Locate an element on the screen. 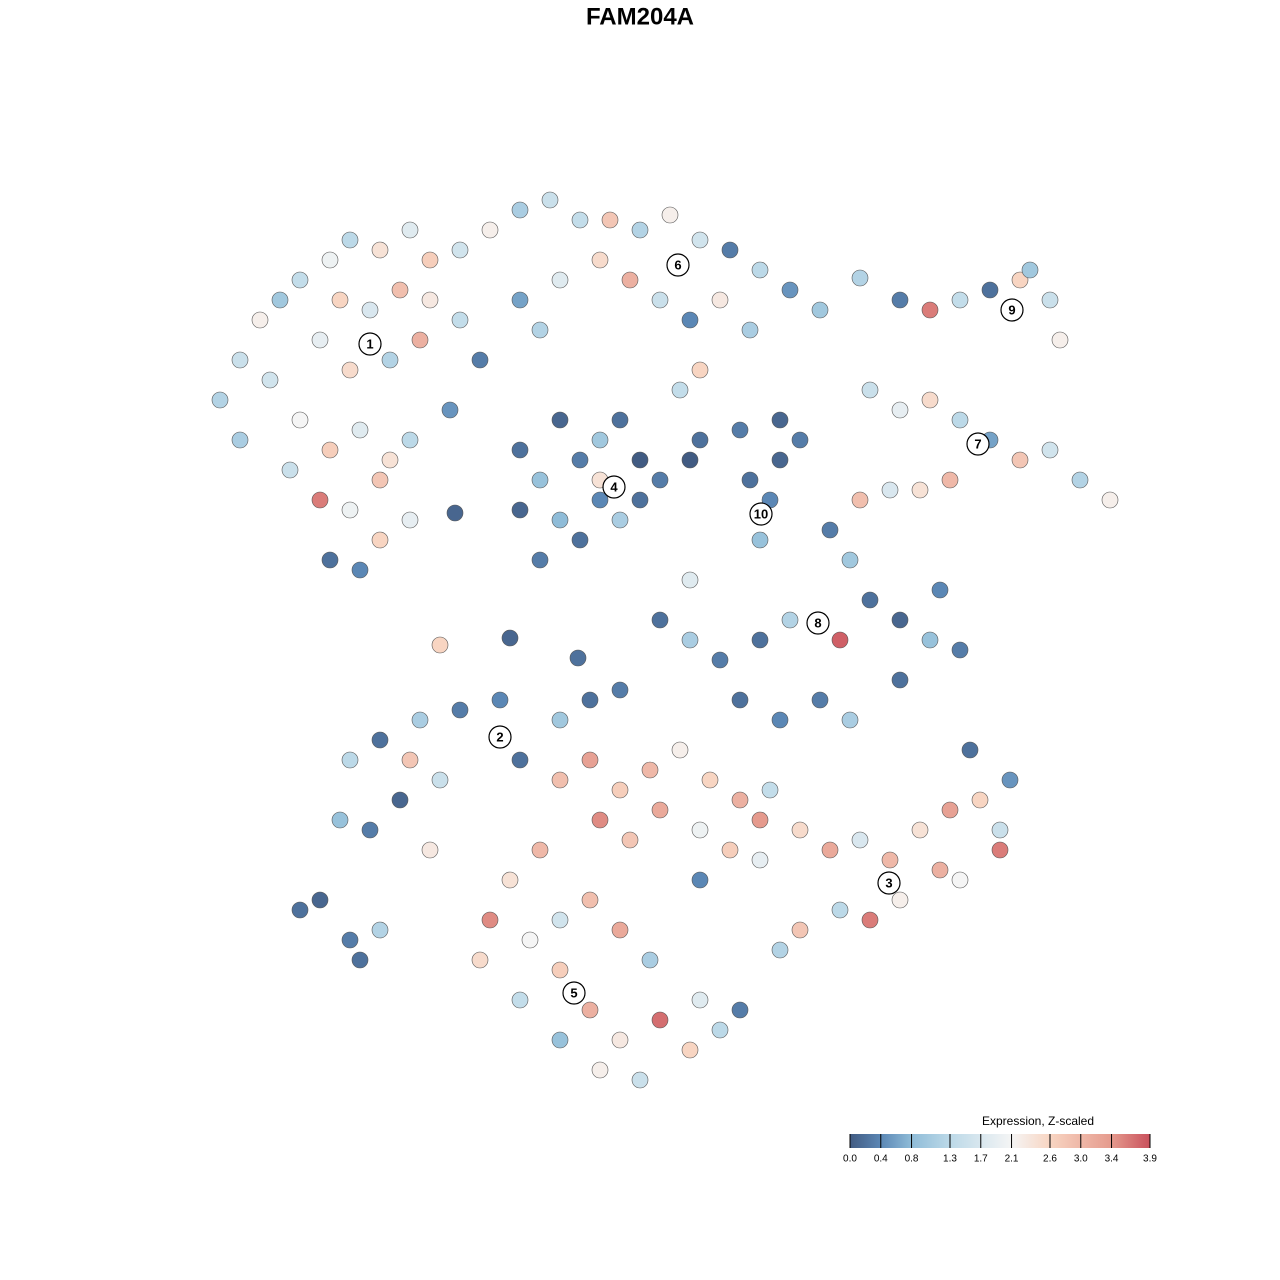 The width and height of the screenshot is (1280, 1280). colorbar-tick-label: 0.8 is located at coordinates (912, 1159).